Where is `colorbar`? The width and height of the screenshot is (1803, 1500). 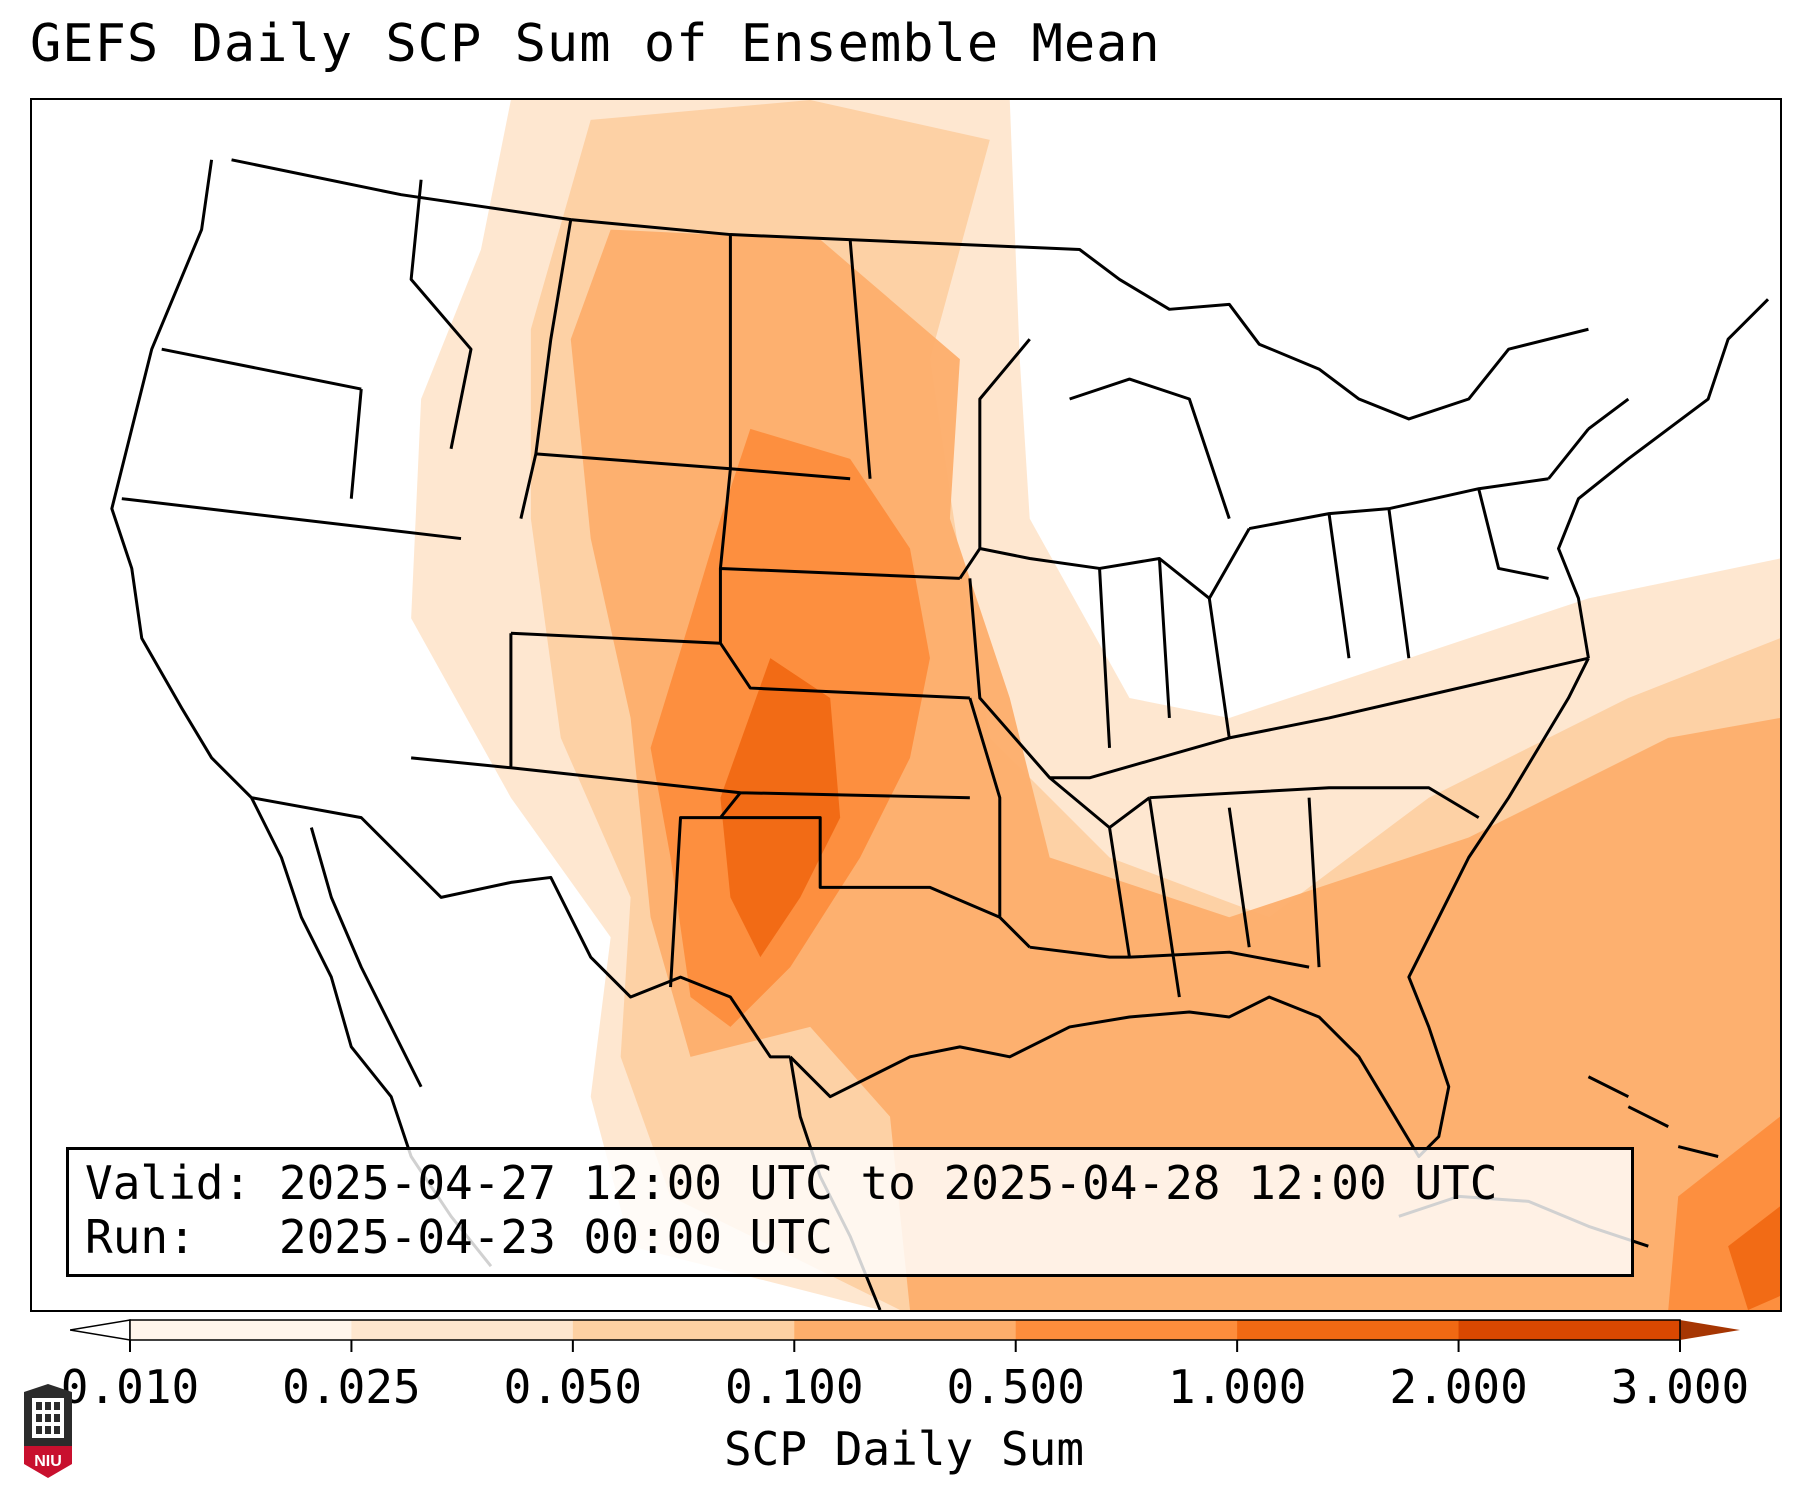 colorbar is located at coordinates (905, 1335).